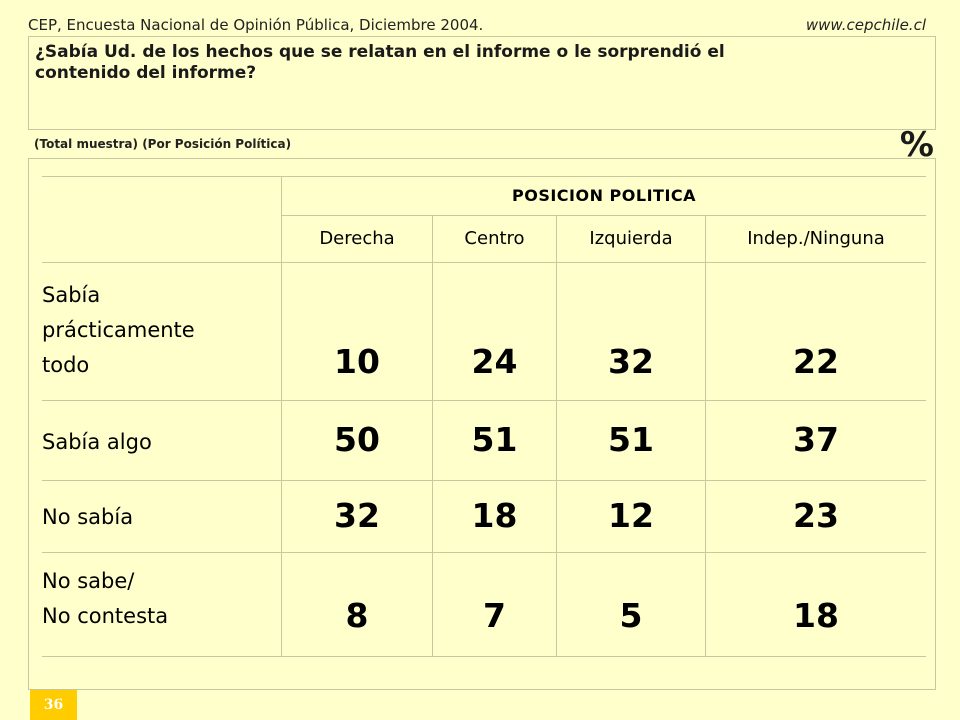 Image resolution: width=960 pixels, height=720 pixels. Describe the element at coordinates (357, 439) in the screenshot. I see `cell-r2-derecha: 50` at that location.